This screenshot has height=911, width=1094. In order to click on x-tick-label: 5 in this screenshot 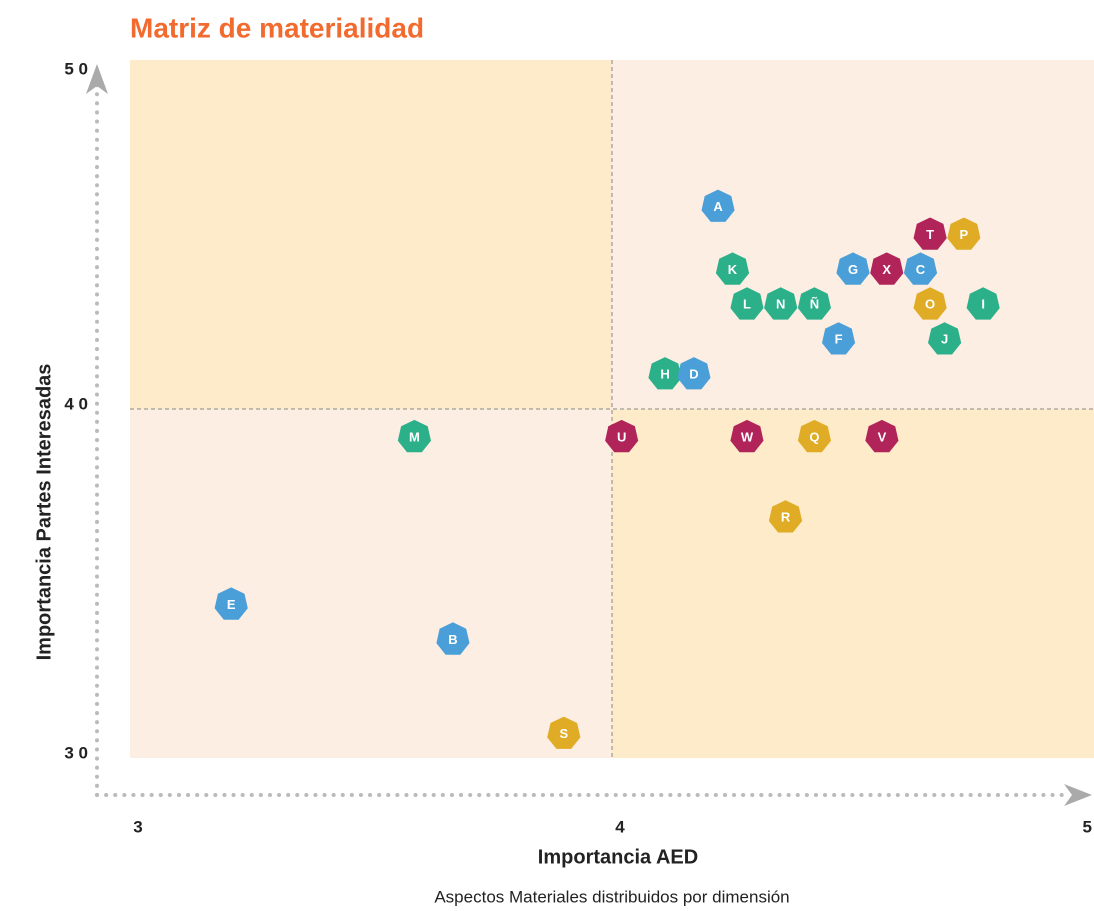, I will do `click(1087, 826)`.